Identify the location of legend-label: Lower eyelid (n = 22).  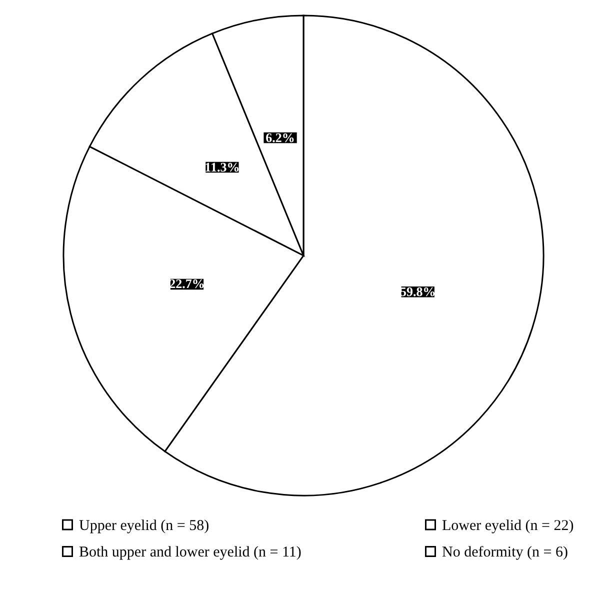
(508, 526).